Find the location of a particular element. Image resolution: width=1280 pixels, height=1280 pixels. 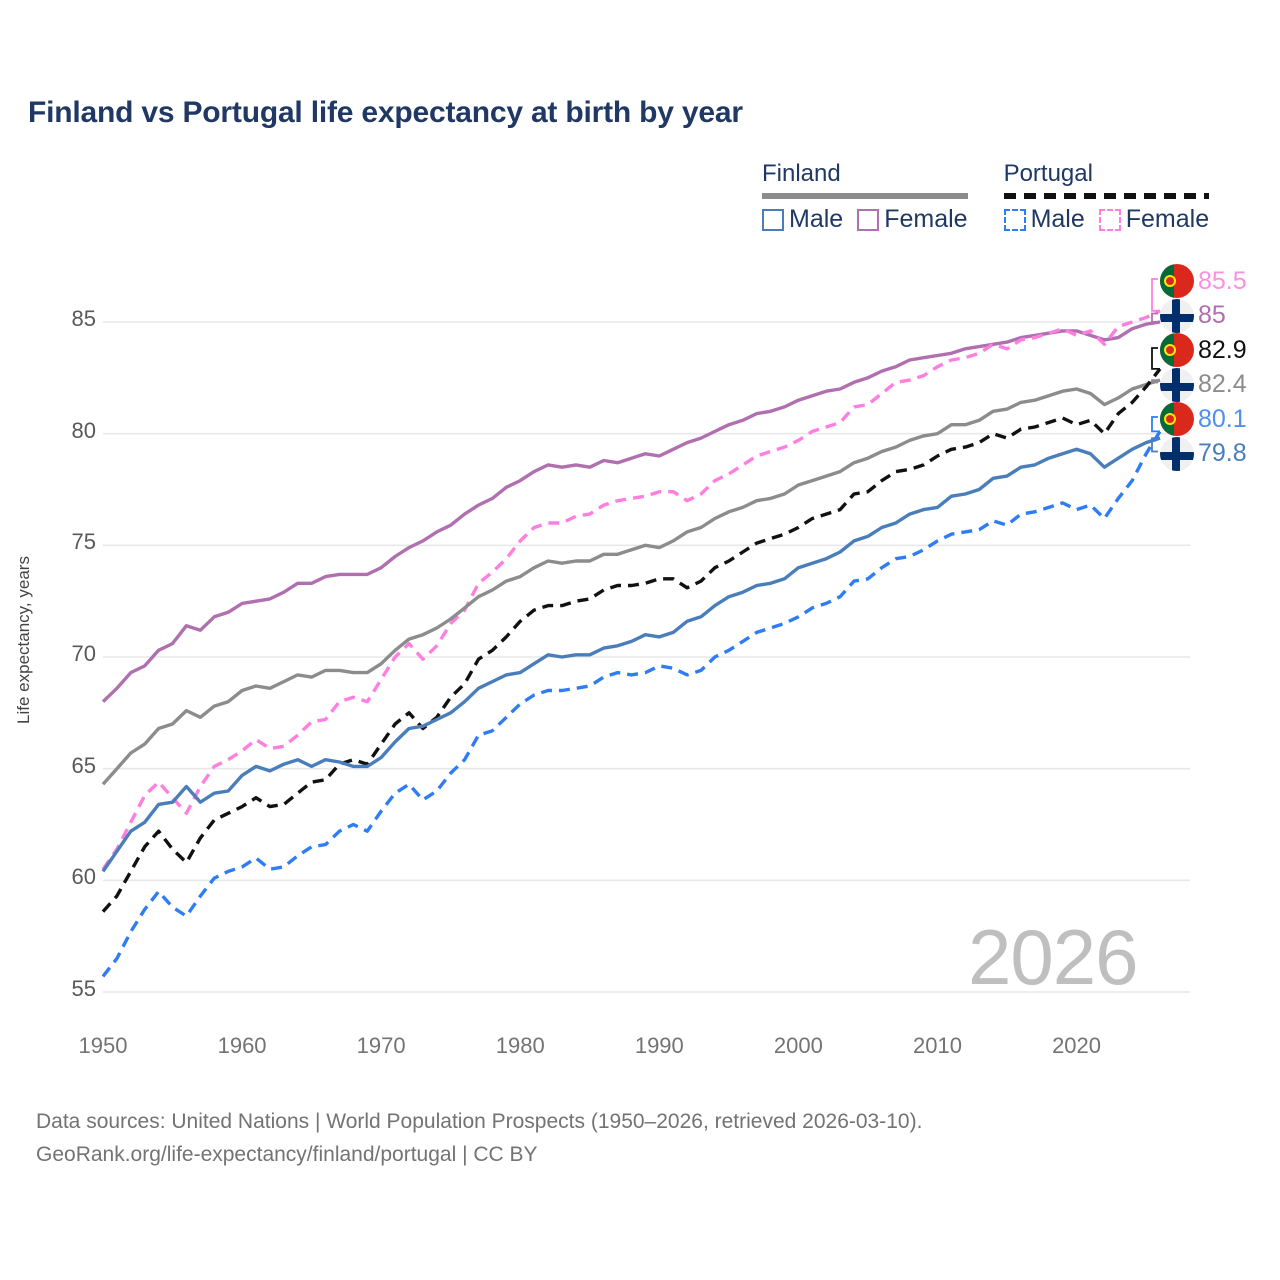

end-label-row-fi-3: 82.4 is located at coordinates (1203, 385).